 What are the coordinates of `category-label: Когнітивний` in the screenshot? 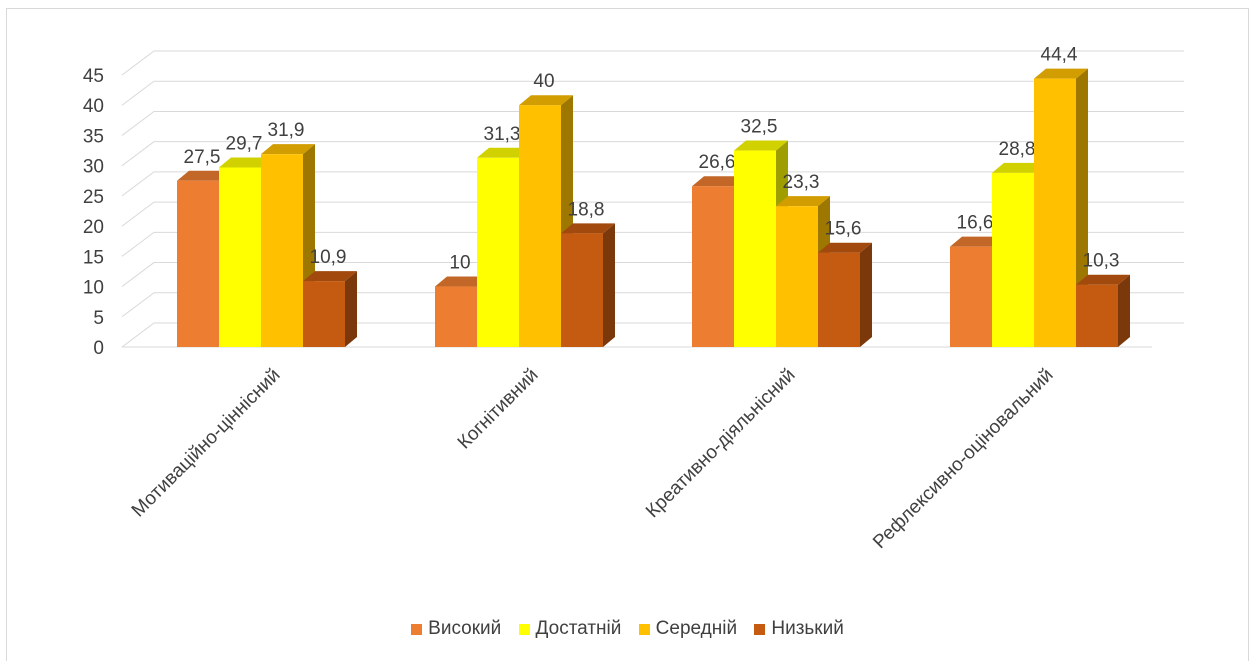 It's located at (498, 409).